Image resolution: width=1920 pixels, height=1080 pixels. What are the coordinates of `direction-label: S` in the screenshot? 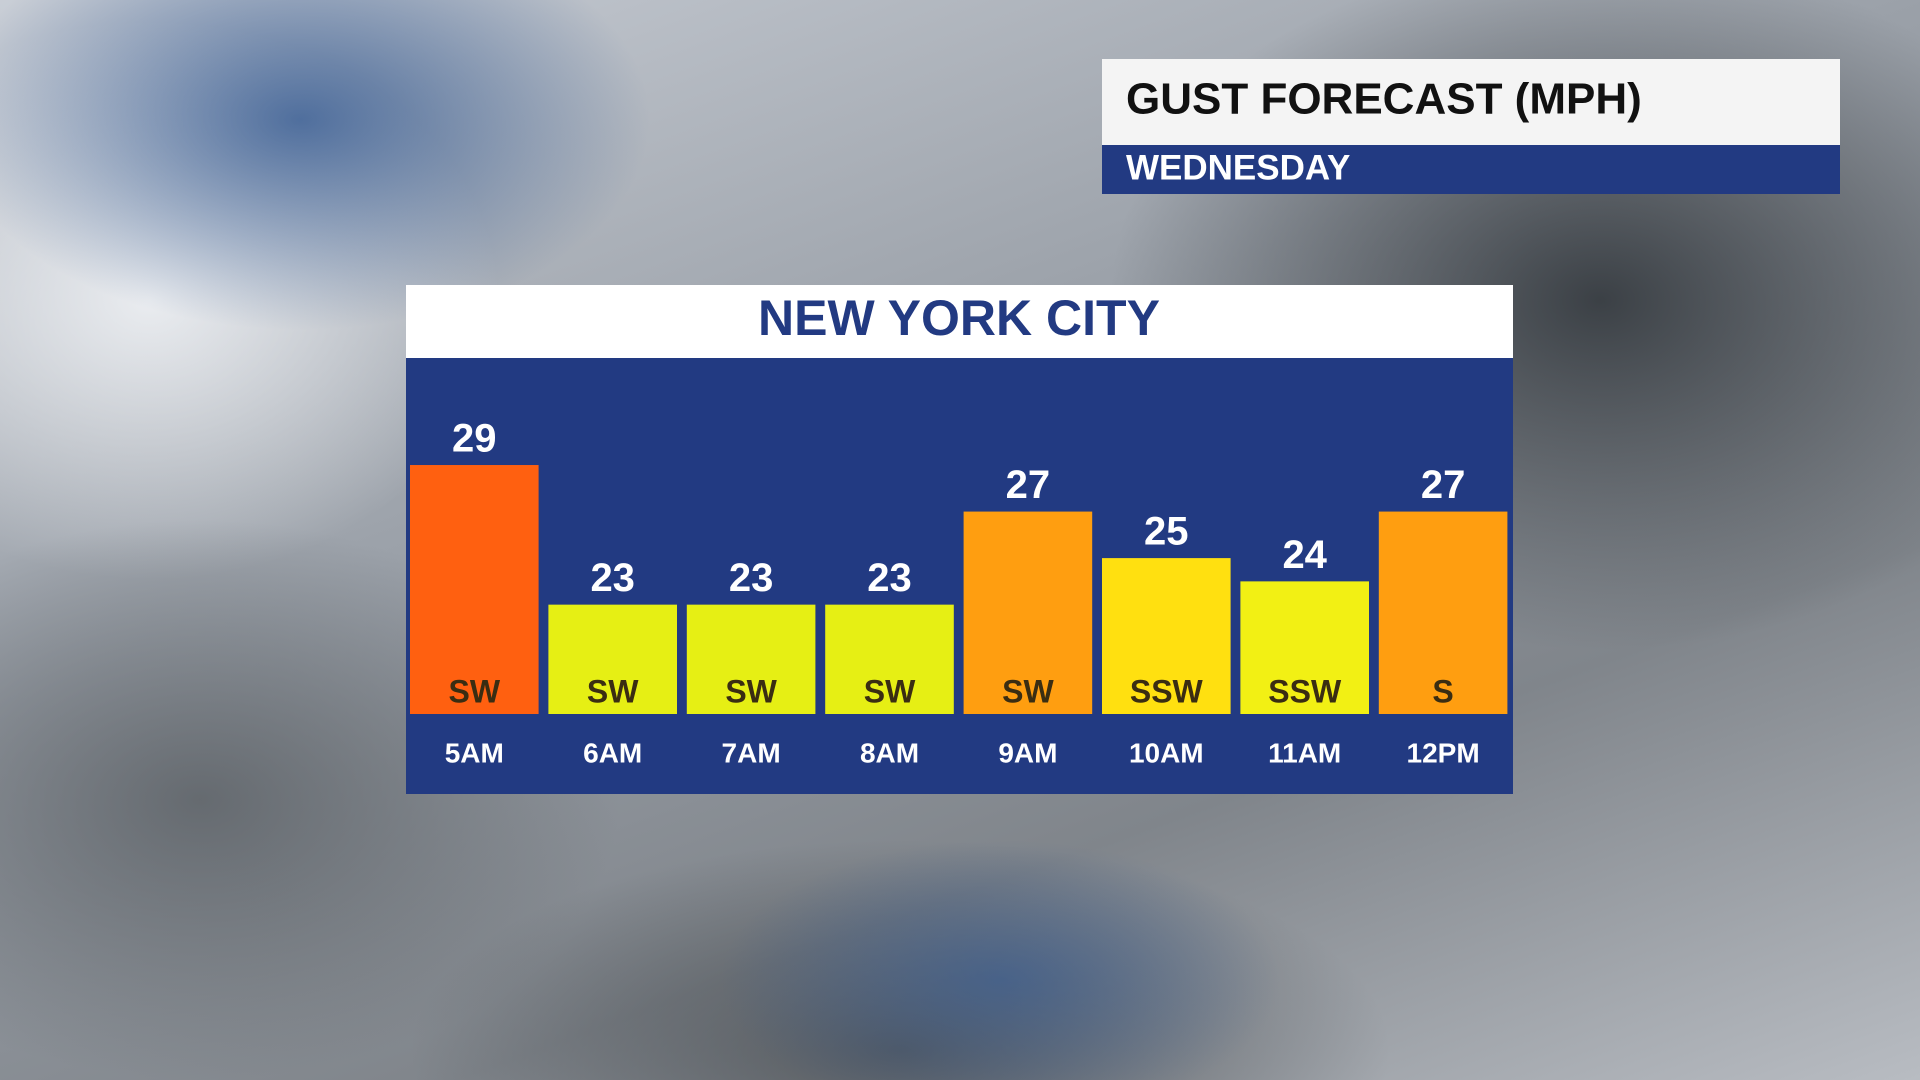 It's located at (1442, 691).